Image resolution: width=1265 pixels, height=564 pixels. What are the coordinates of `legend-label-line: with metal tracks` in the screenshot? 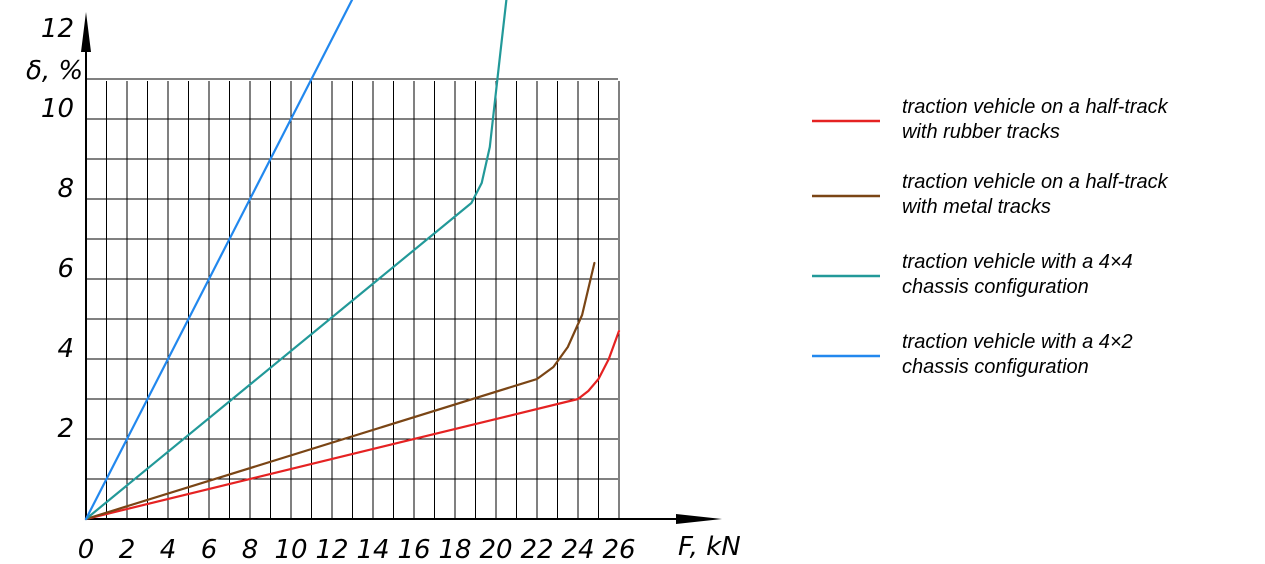 It's located at (976, 207).